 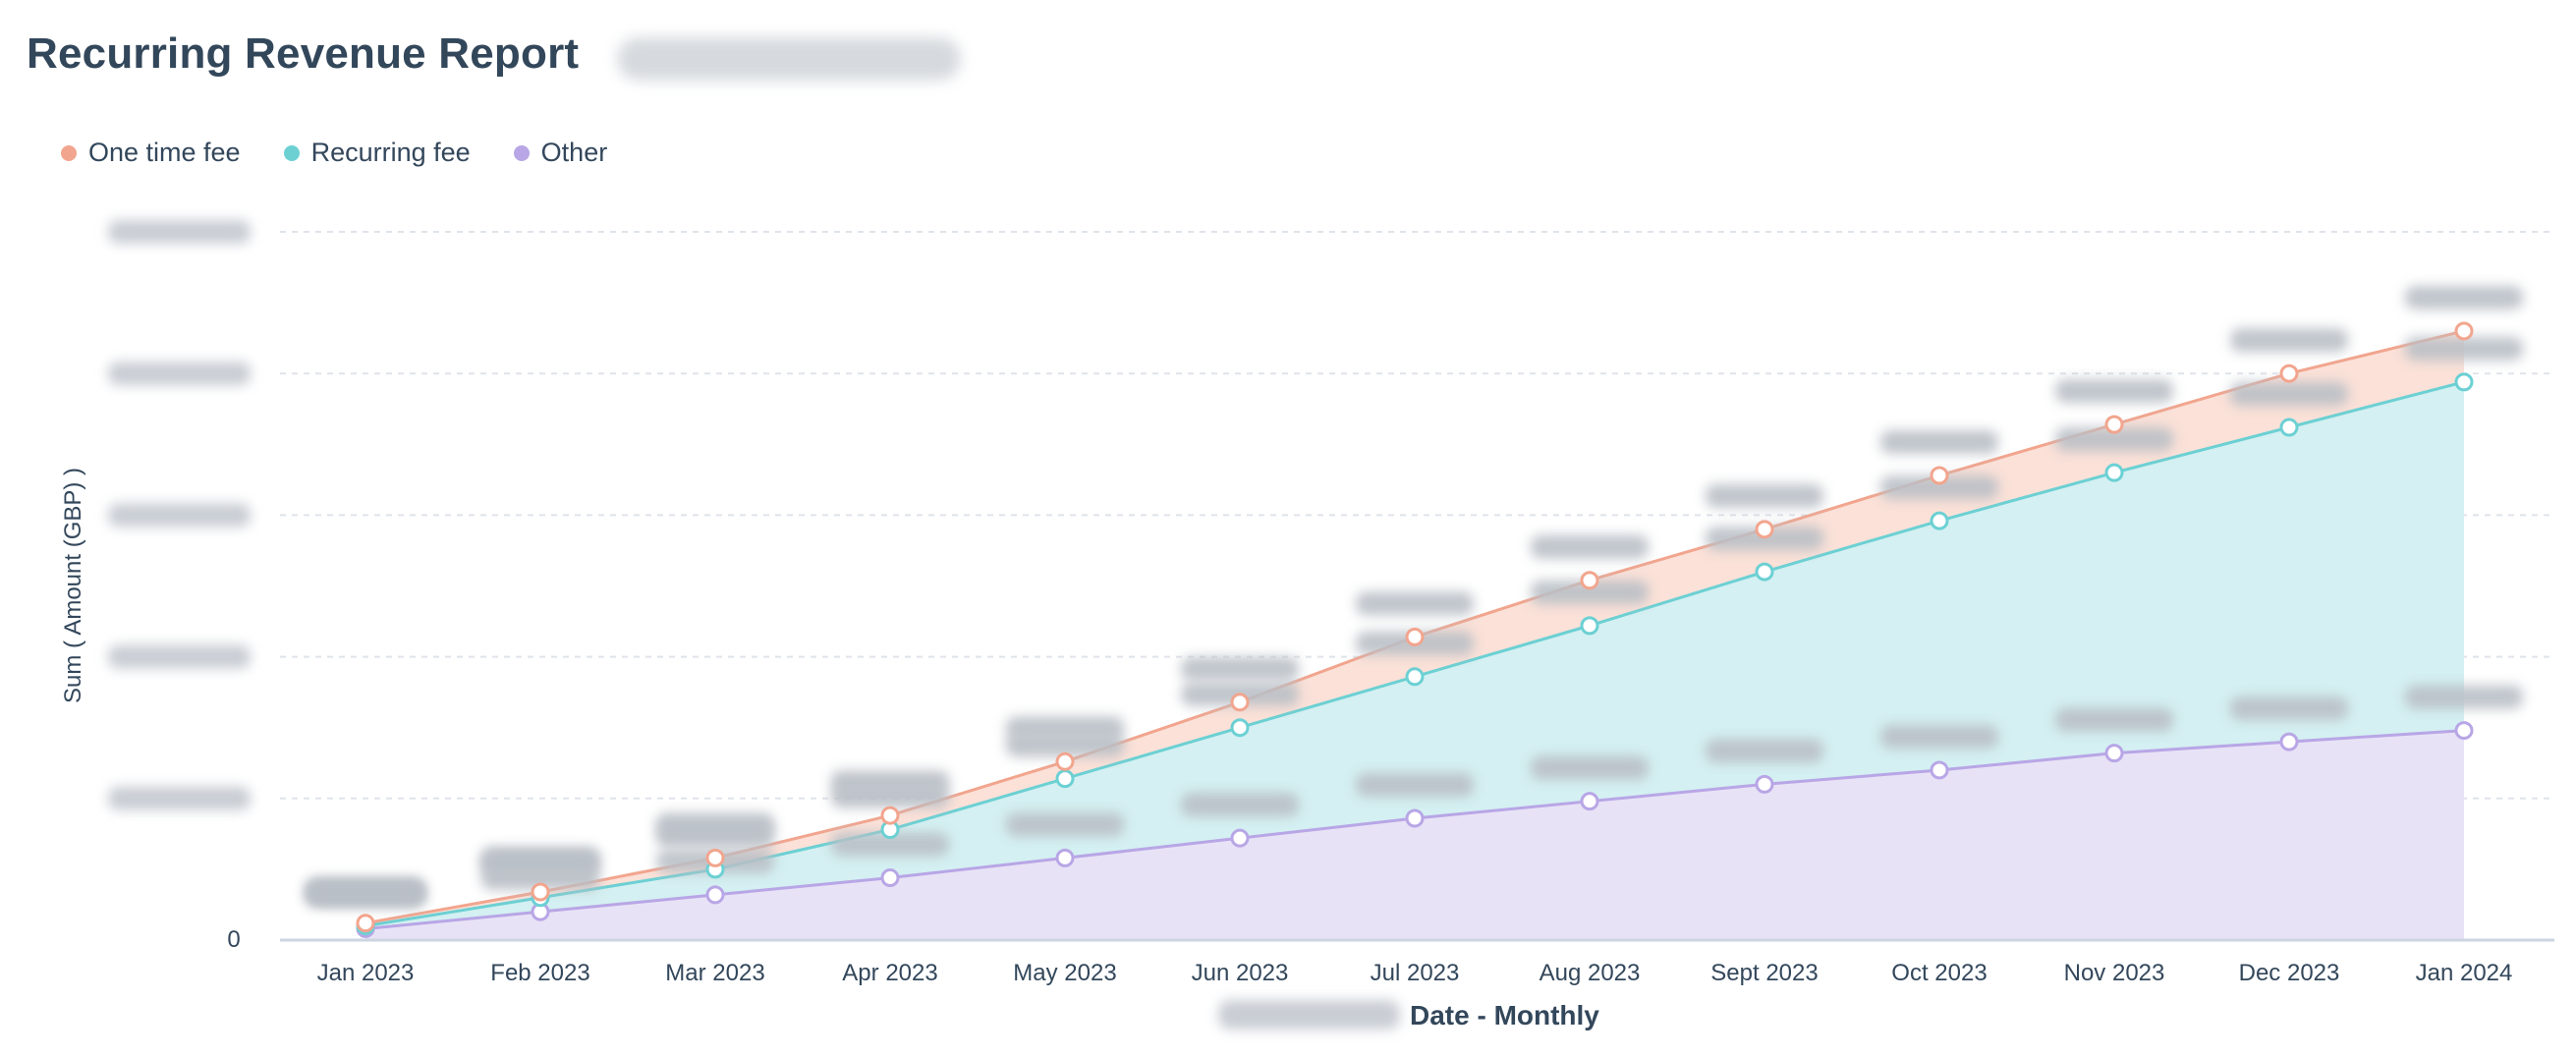 I want to click on legend-dot-other, so click(x=521, y=152).